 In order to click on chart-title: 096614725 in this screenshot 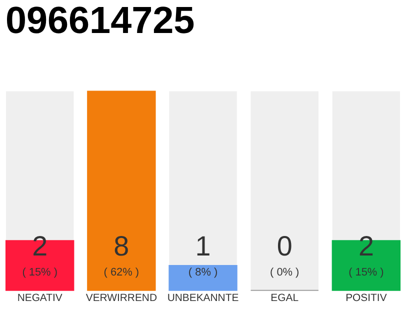, I will do `click(100, 21)`.